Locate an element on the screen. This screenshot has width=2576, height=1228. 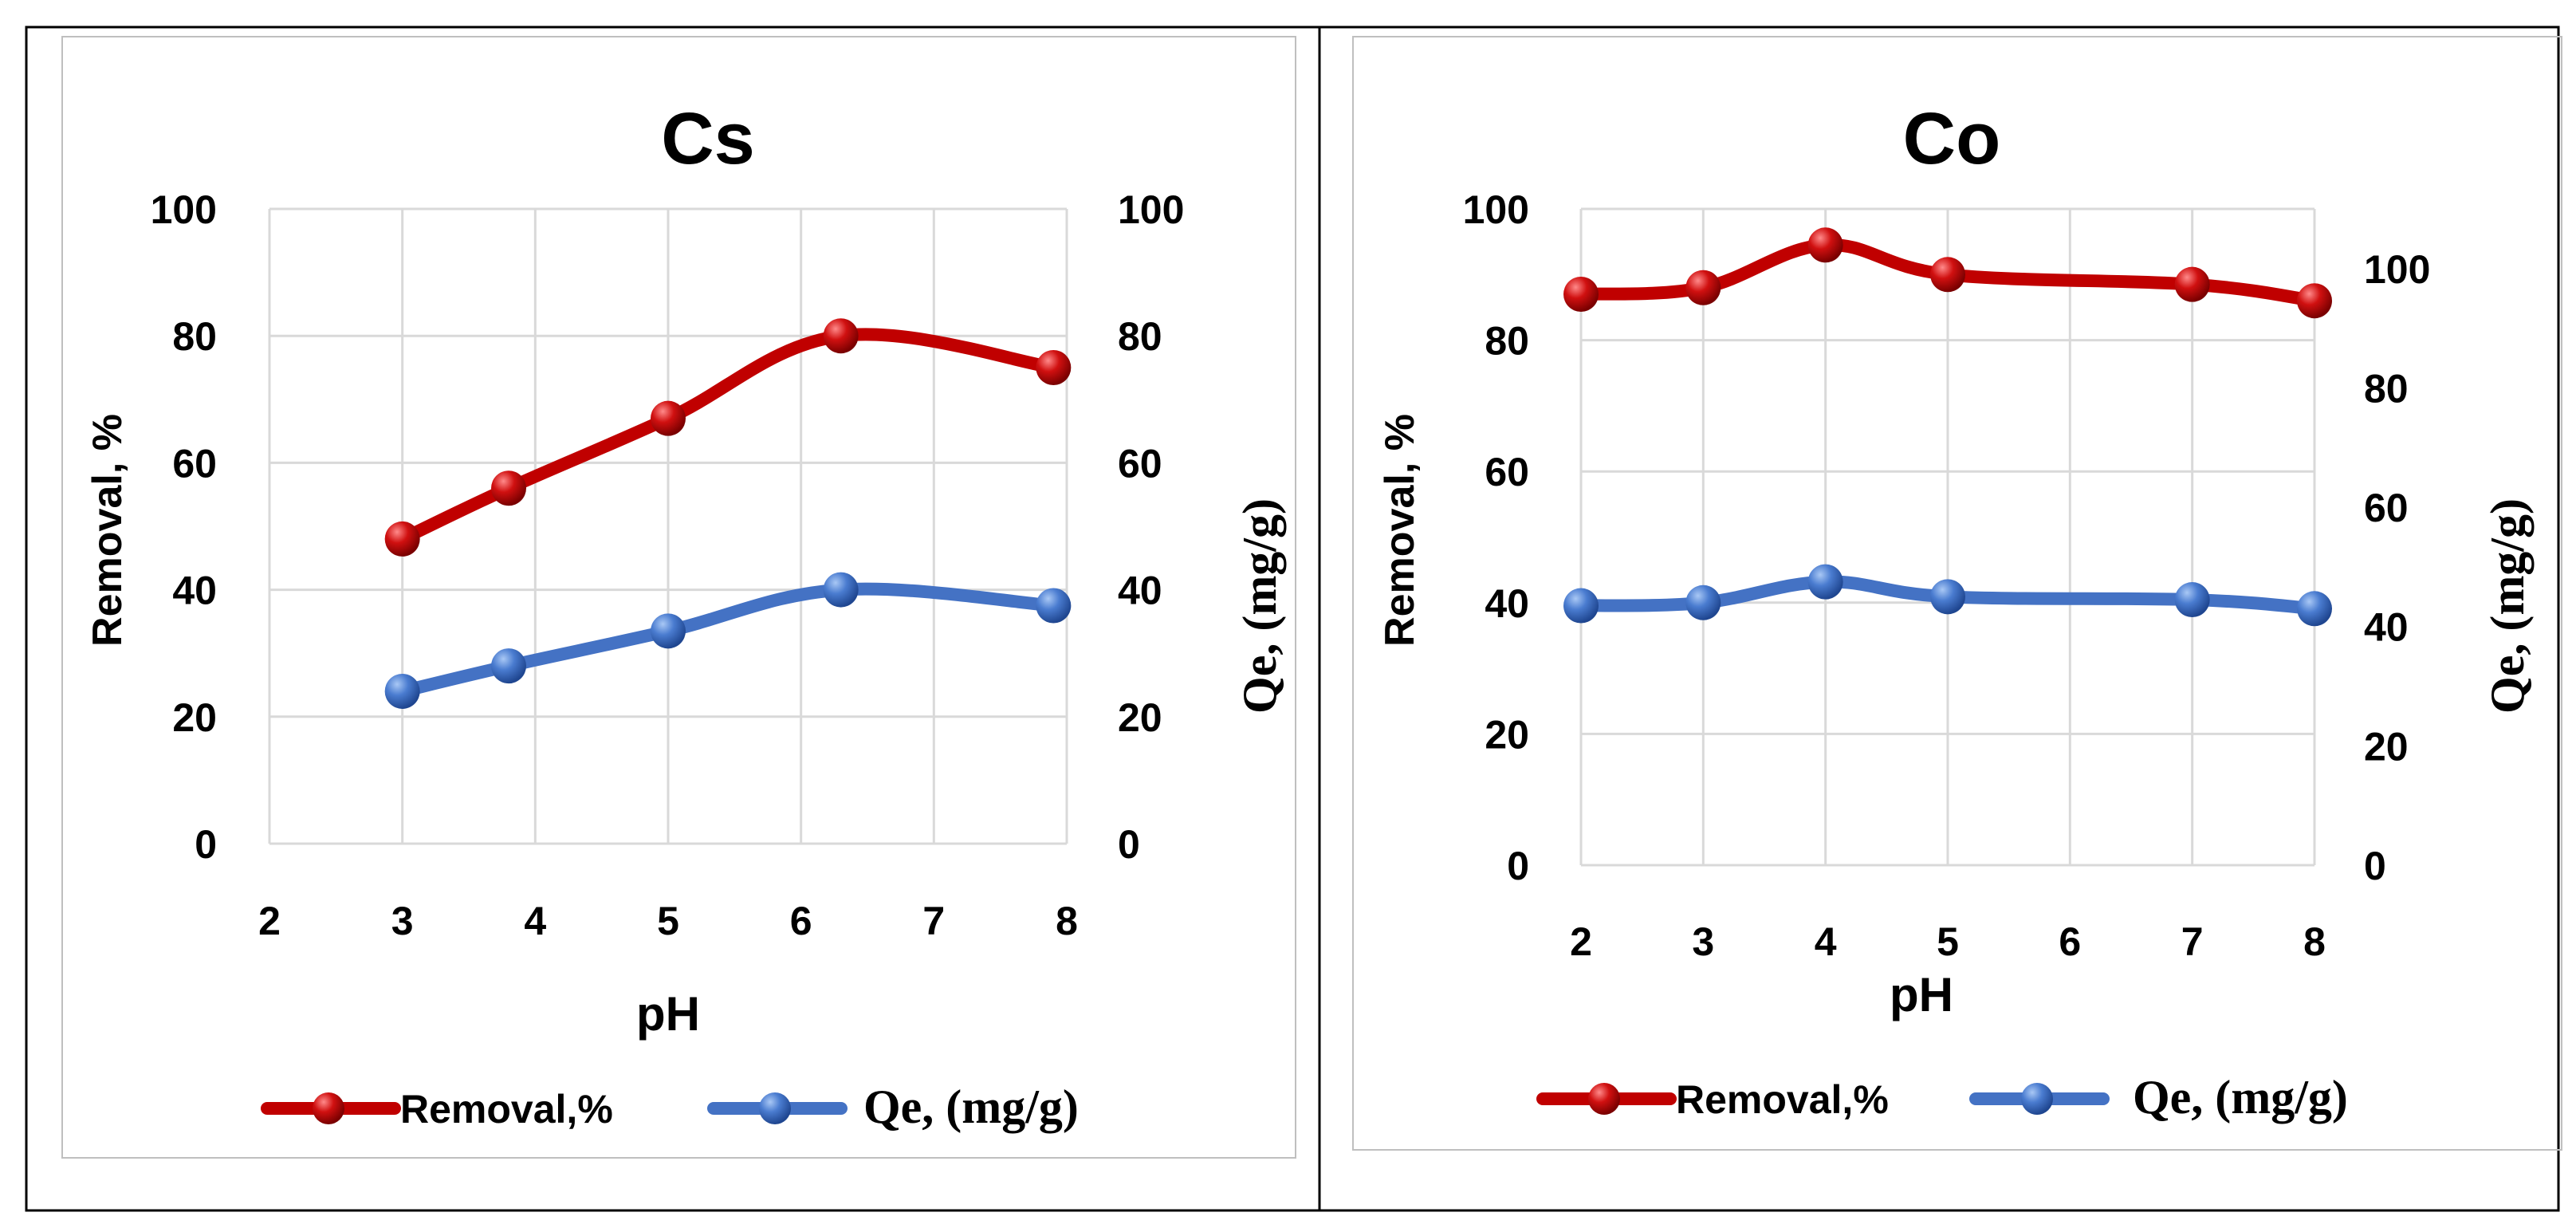
co-y-tick-label: 80 is located at coordinates (1507, 341).